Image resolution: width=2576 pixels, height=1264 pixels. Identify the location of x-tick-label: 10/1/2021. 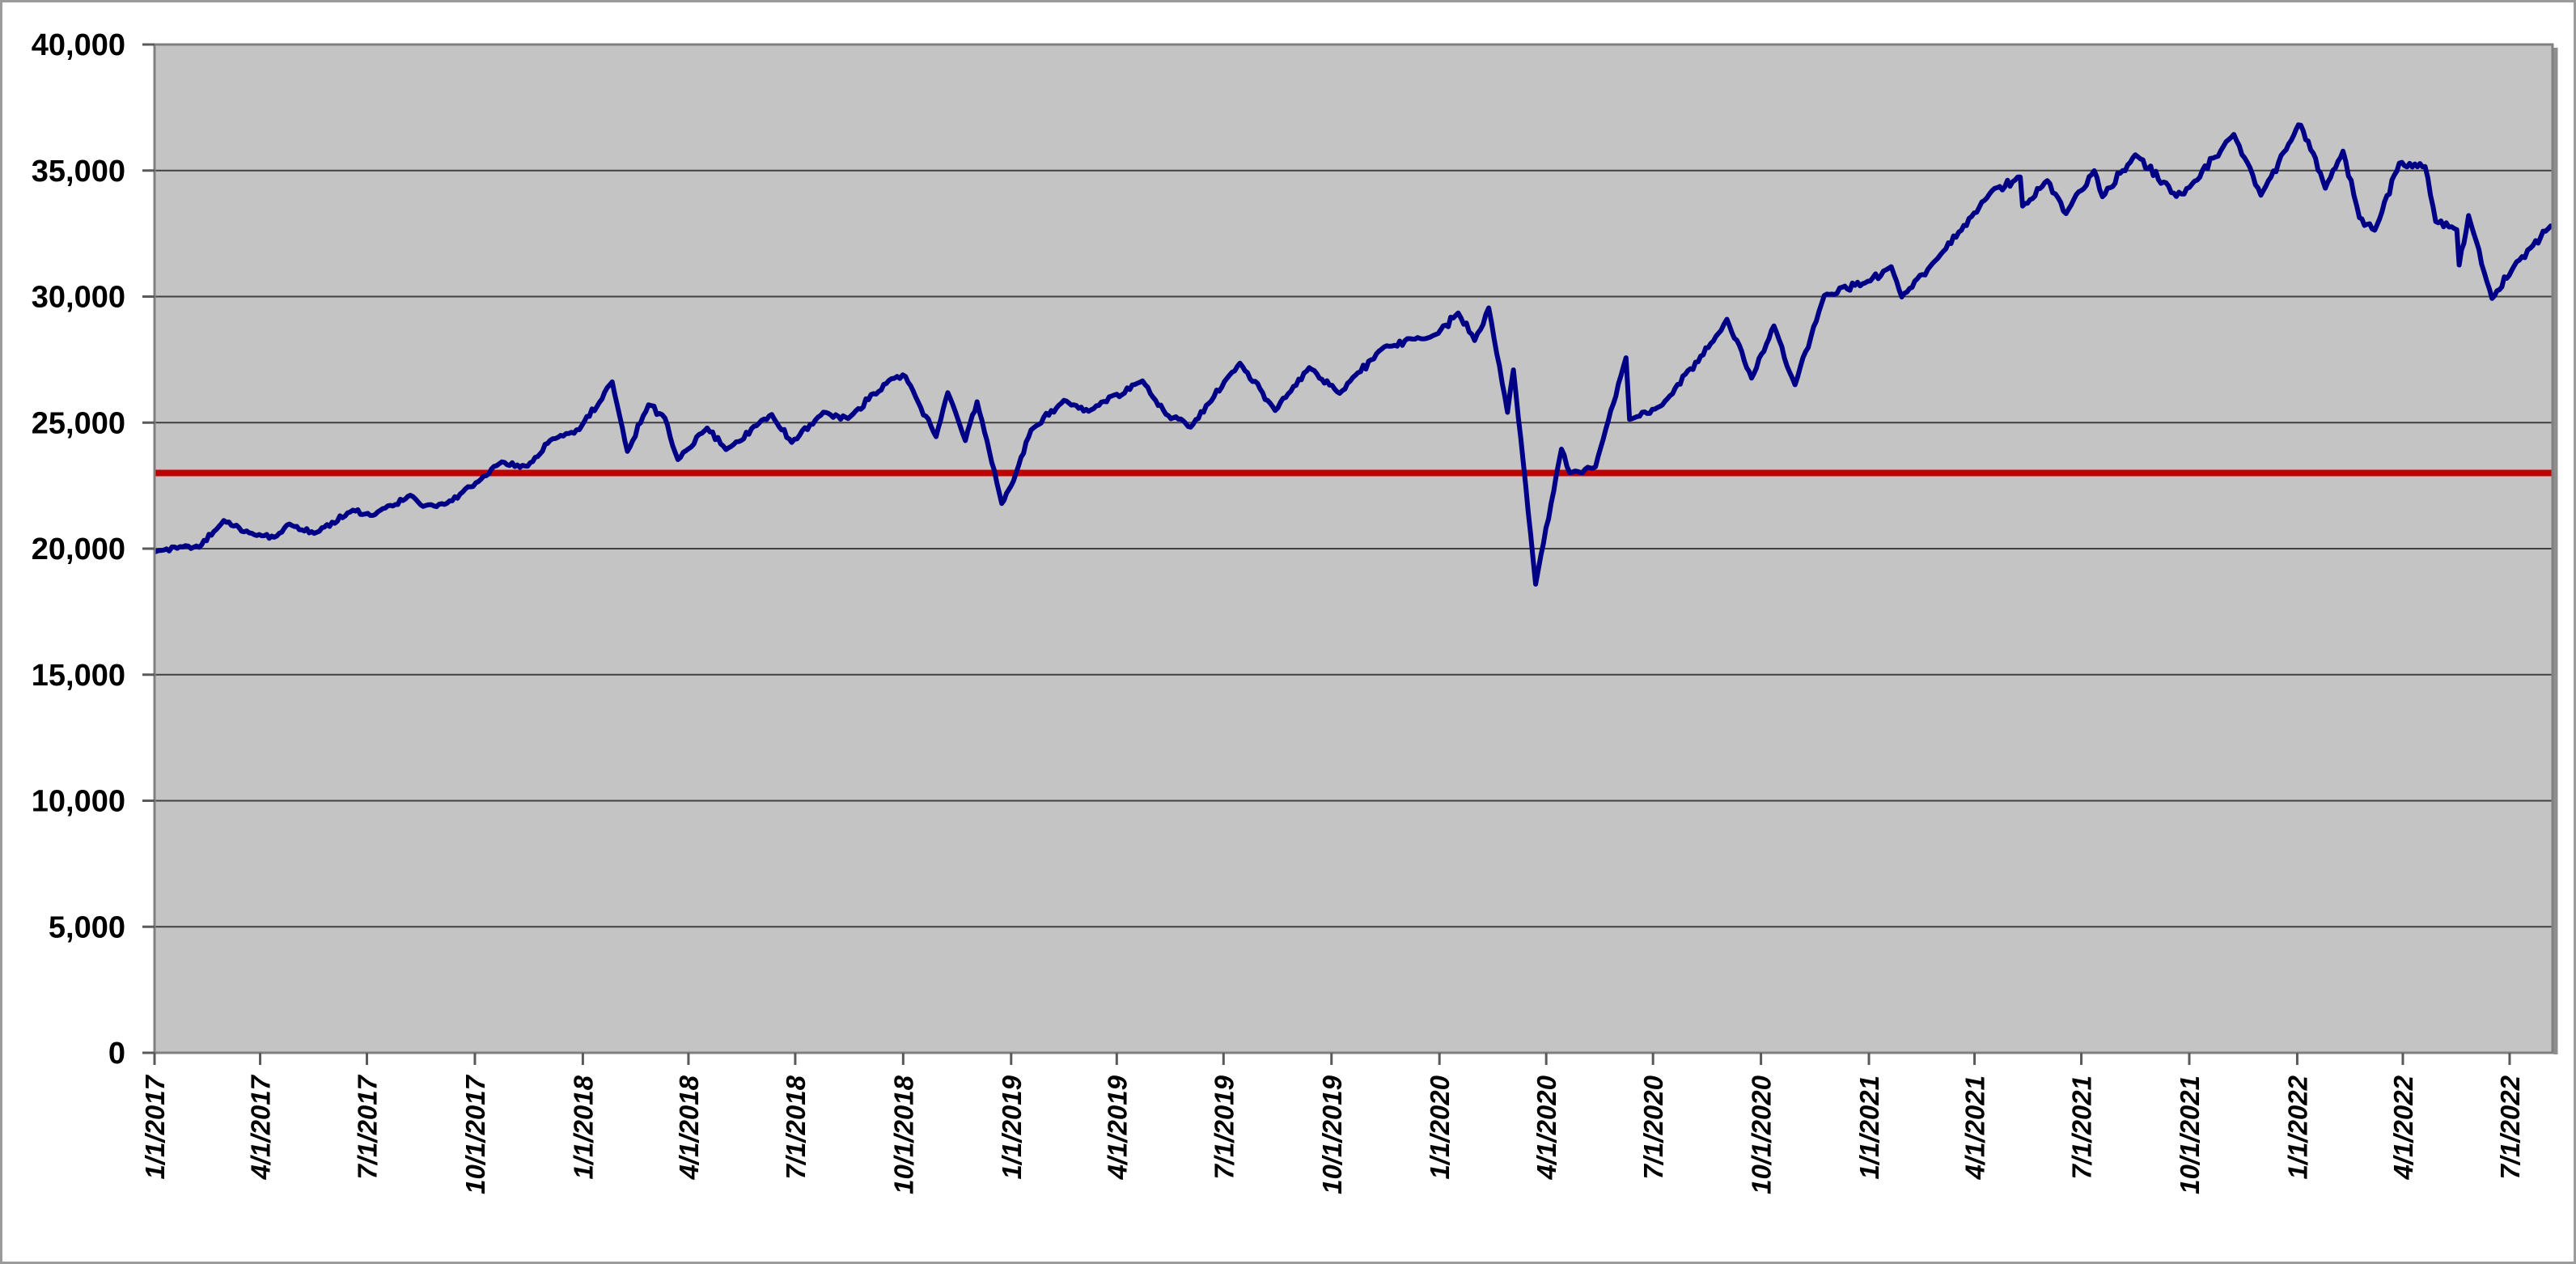
(2190, 1134).